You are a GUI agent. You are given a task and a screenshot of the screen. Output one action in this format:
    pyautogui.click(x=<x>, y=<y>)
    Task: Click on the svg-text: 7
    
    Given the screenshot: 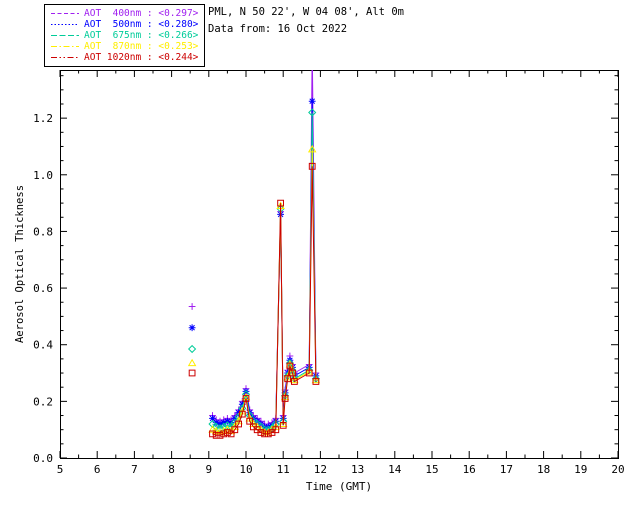 What is the action you would take?
    pyautogui.click(x=134, y=469)
    